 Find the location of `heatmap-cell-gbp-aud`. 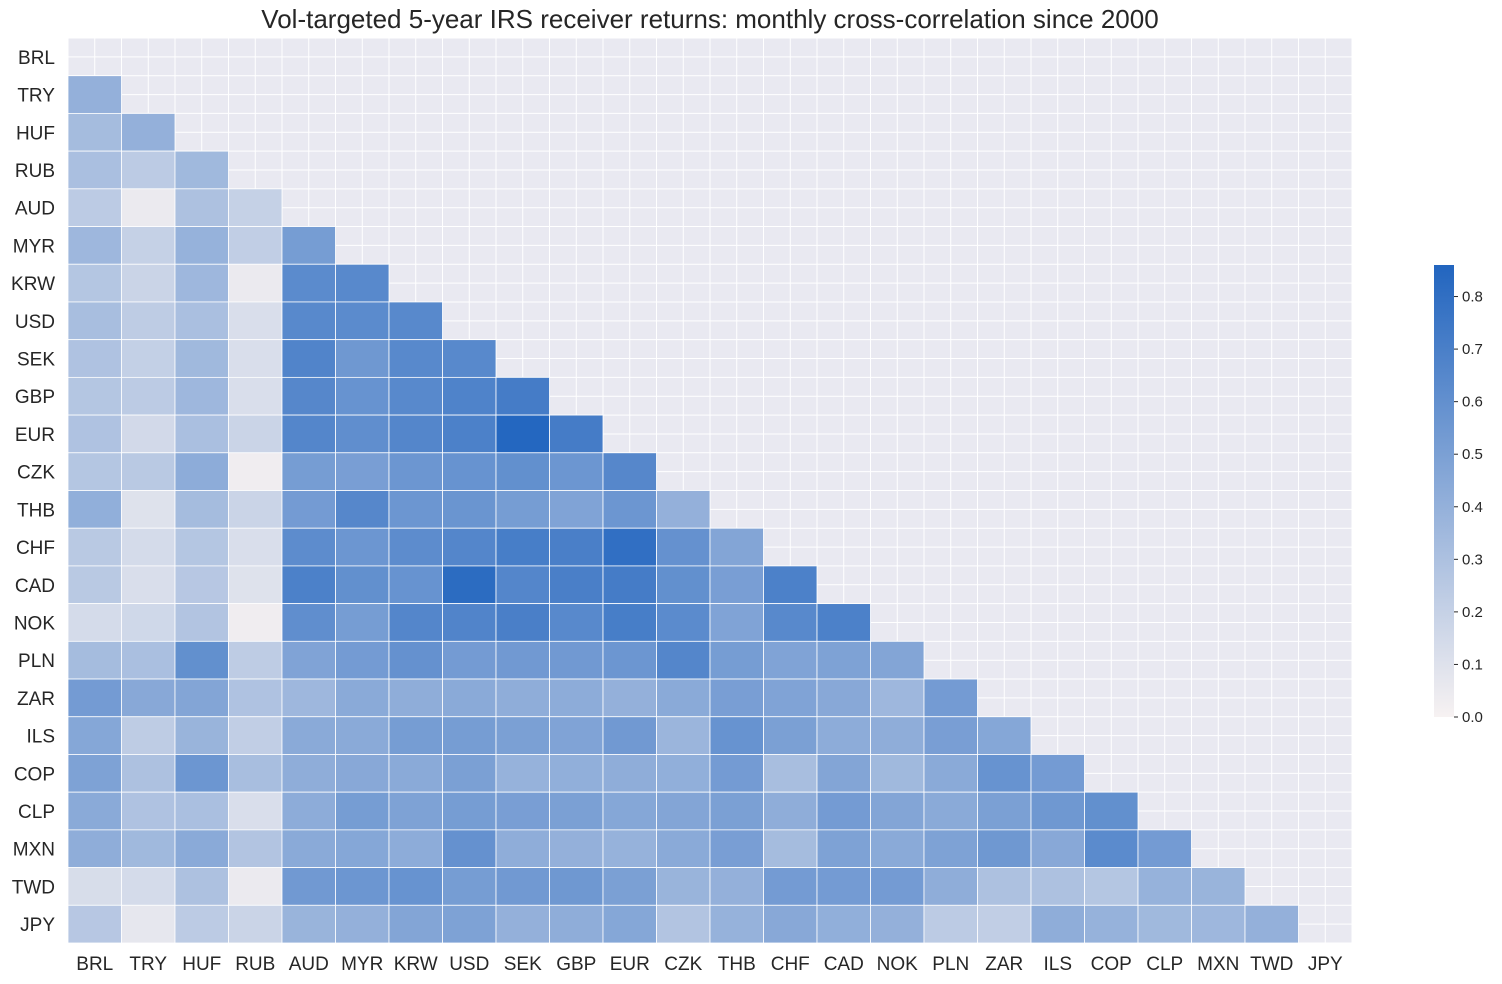

heatmap-cell-gbp-aud is located at coordinates (308, 396).